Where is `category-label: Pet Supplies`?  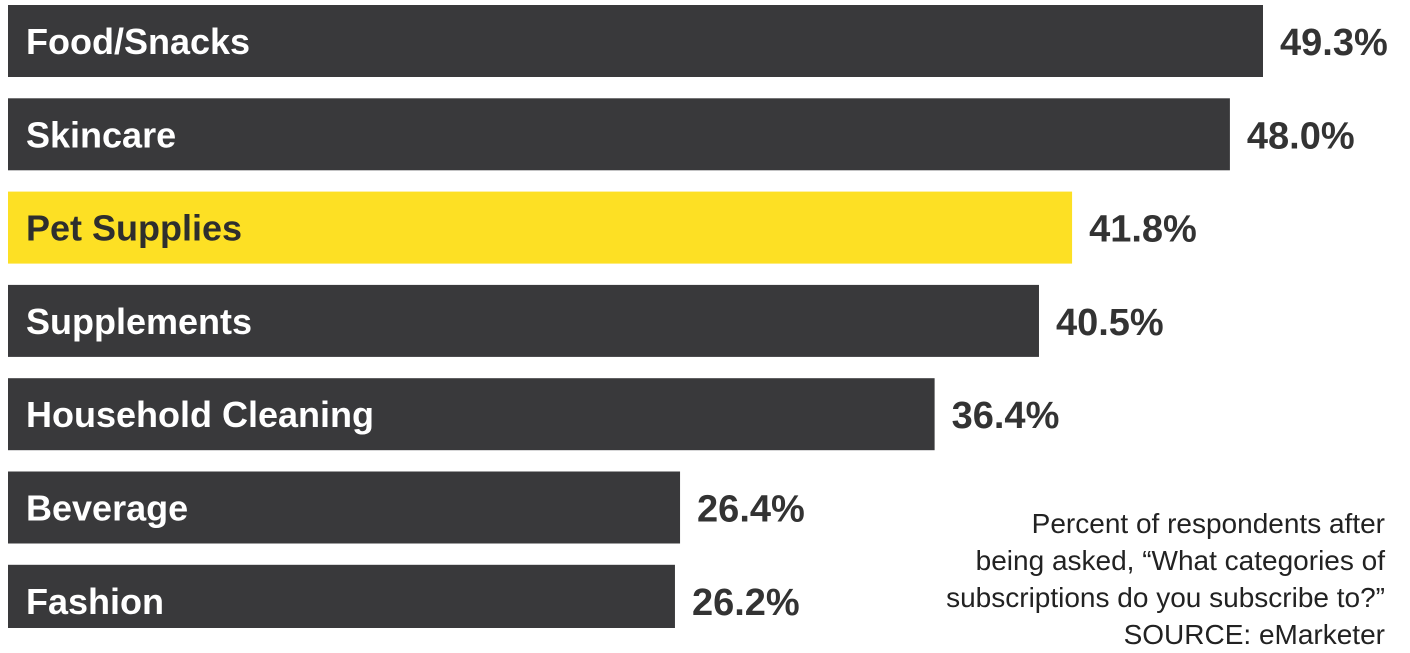
category-label: Pet Supplies is located at coordinates (134, 228).